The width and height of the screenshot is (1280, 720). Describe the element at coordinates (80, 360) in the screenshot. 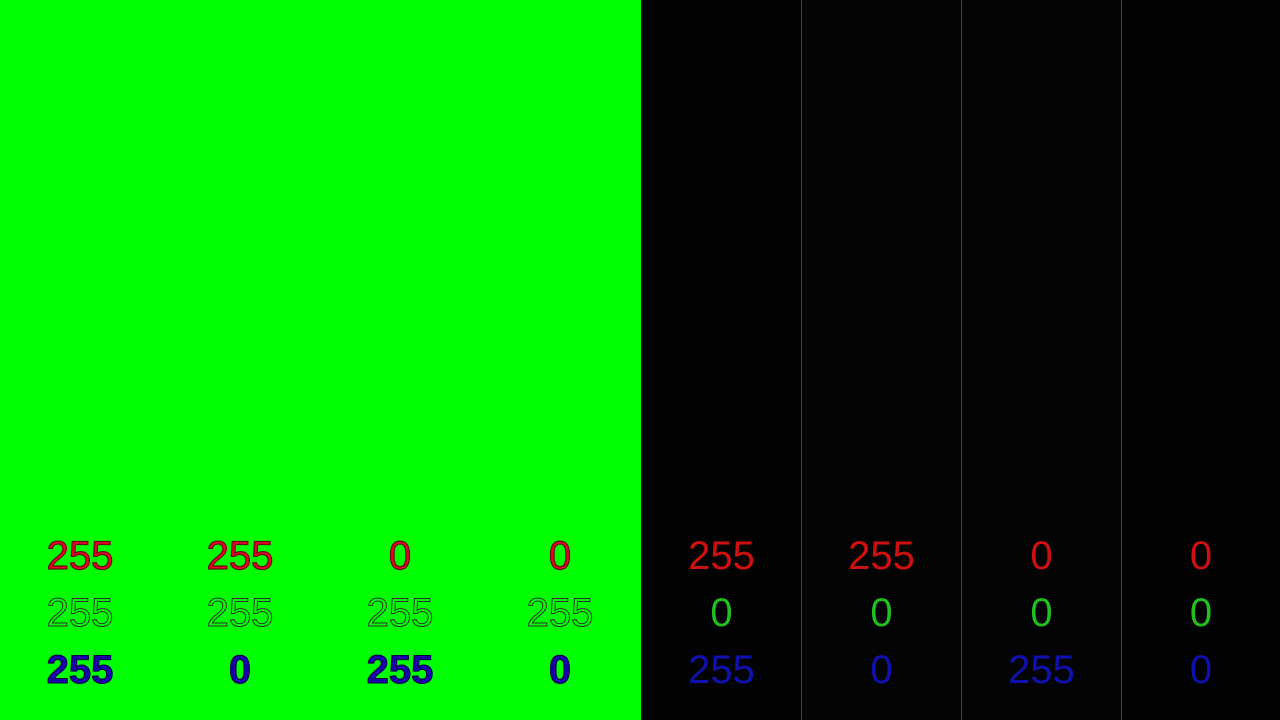

I see `left-column-1: 255 255 255` at that location.